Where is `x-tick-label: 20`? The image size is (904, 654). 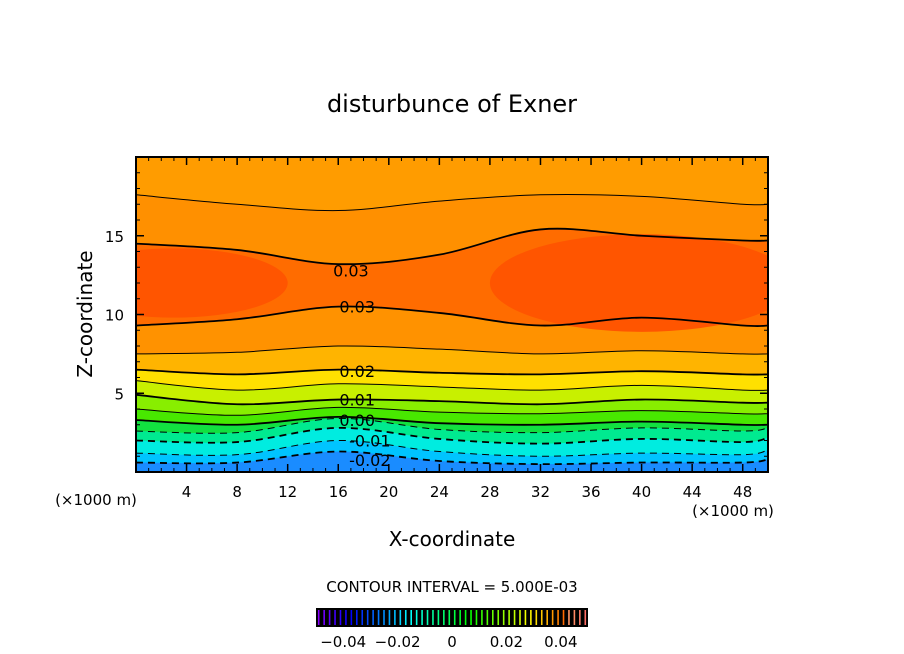 x-tick-label: 20 is located at coordinates (388, 492).